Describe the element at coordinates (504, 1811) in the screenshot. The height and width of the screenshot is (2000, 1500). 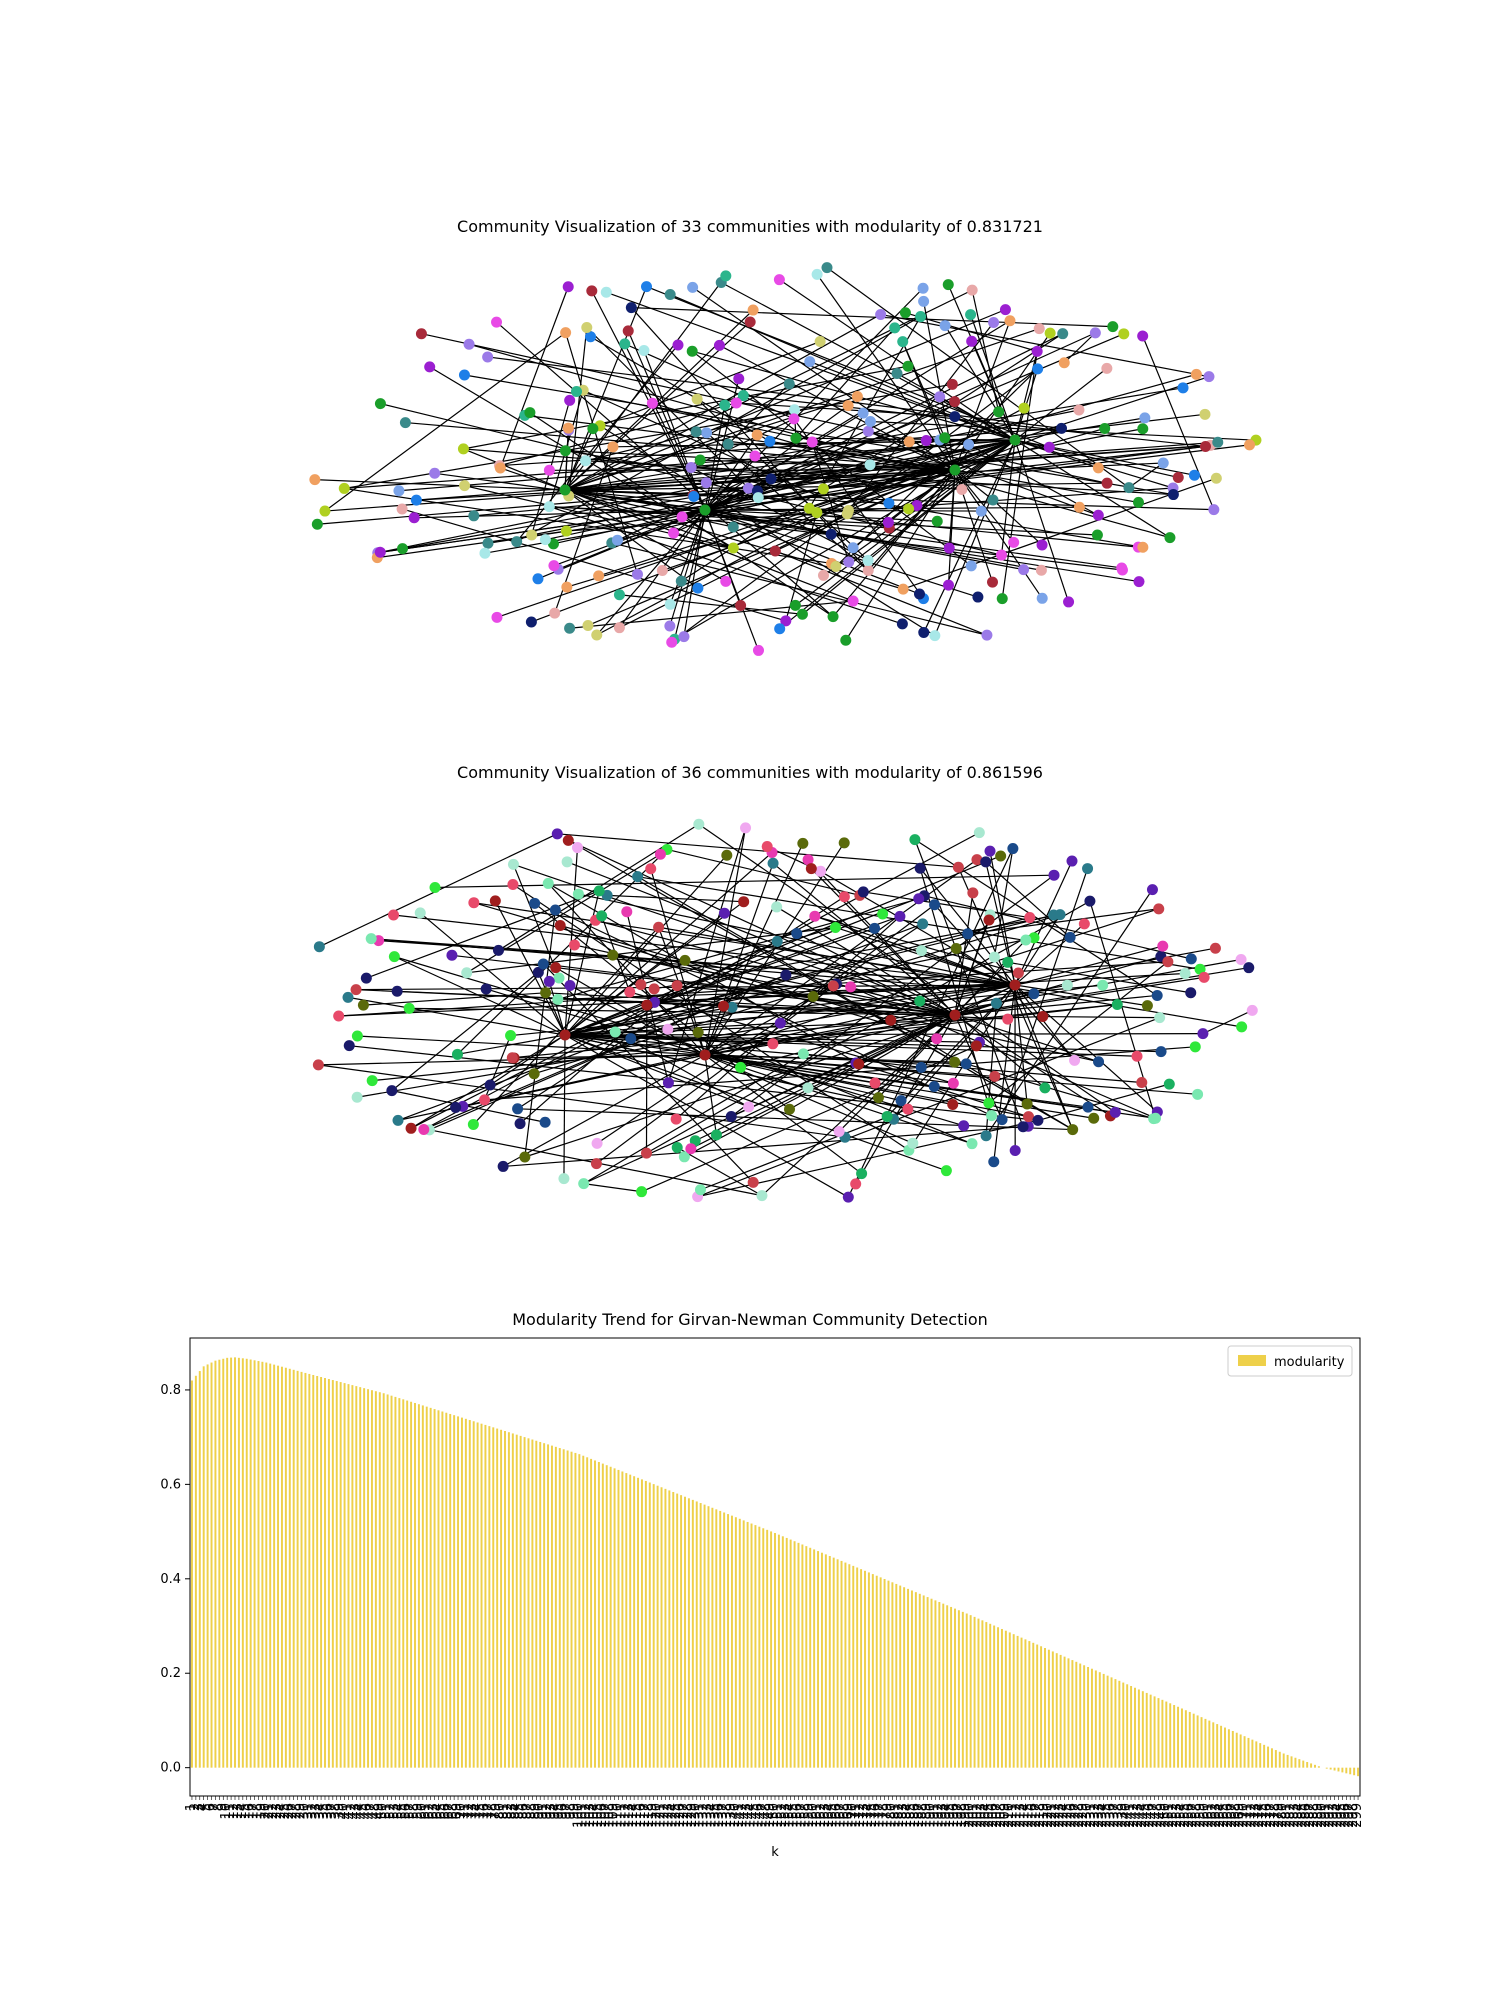
I see `x-tick-label: 81` at that location.